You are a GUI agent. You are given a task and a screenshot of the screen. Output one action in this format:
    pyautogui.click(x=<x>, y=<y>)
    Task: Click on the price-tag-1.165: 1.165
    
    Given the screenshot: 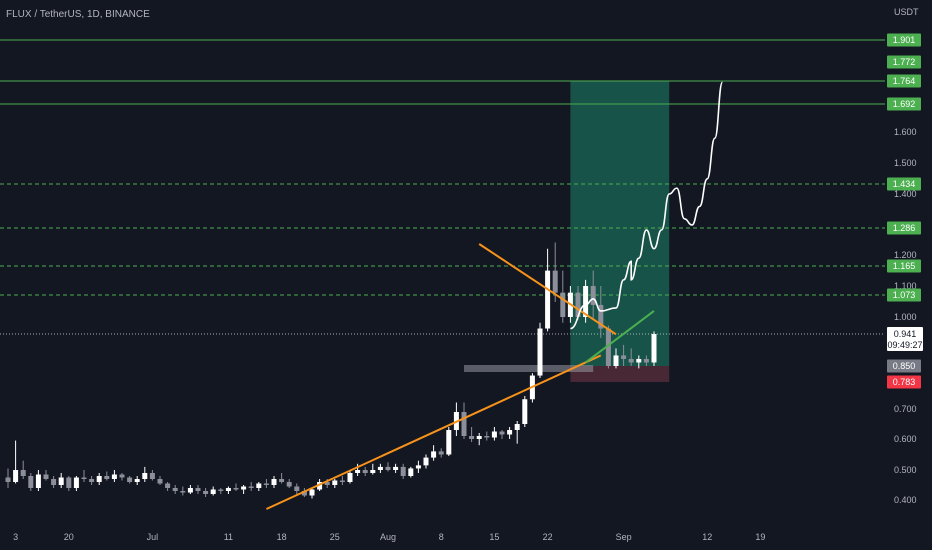 What is the action you would take?
    pyautogui.click(x=904, y=266)
    